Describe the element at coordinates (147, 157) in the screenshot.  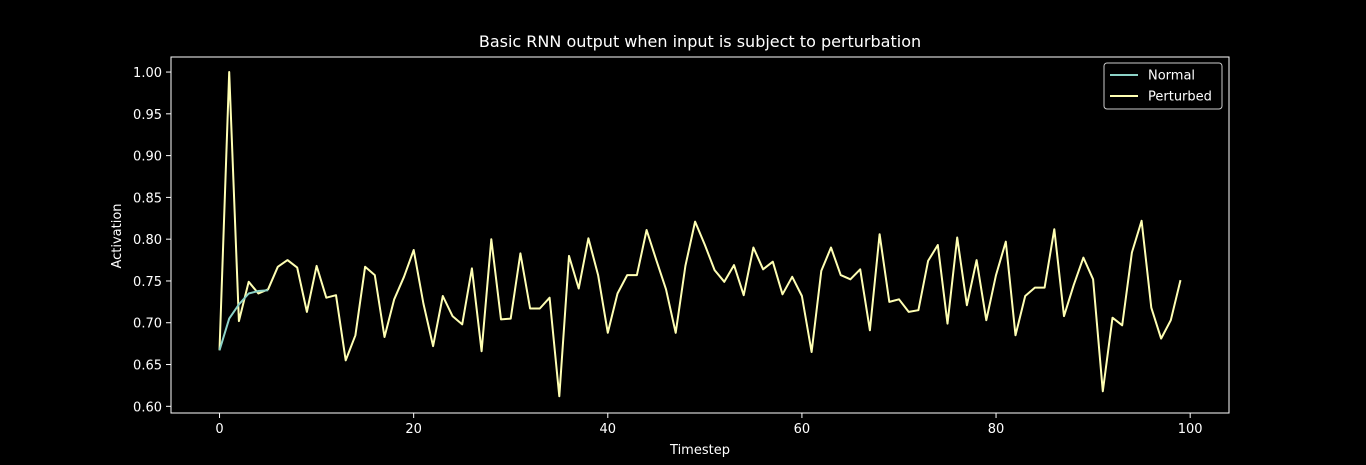
I see `y-tick-label: 0.90` at that location.